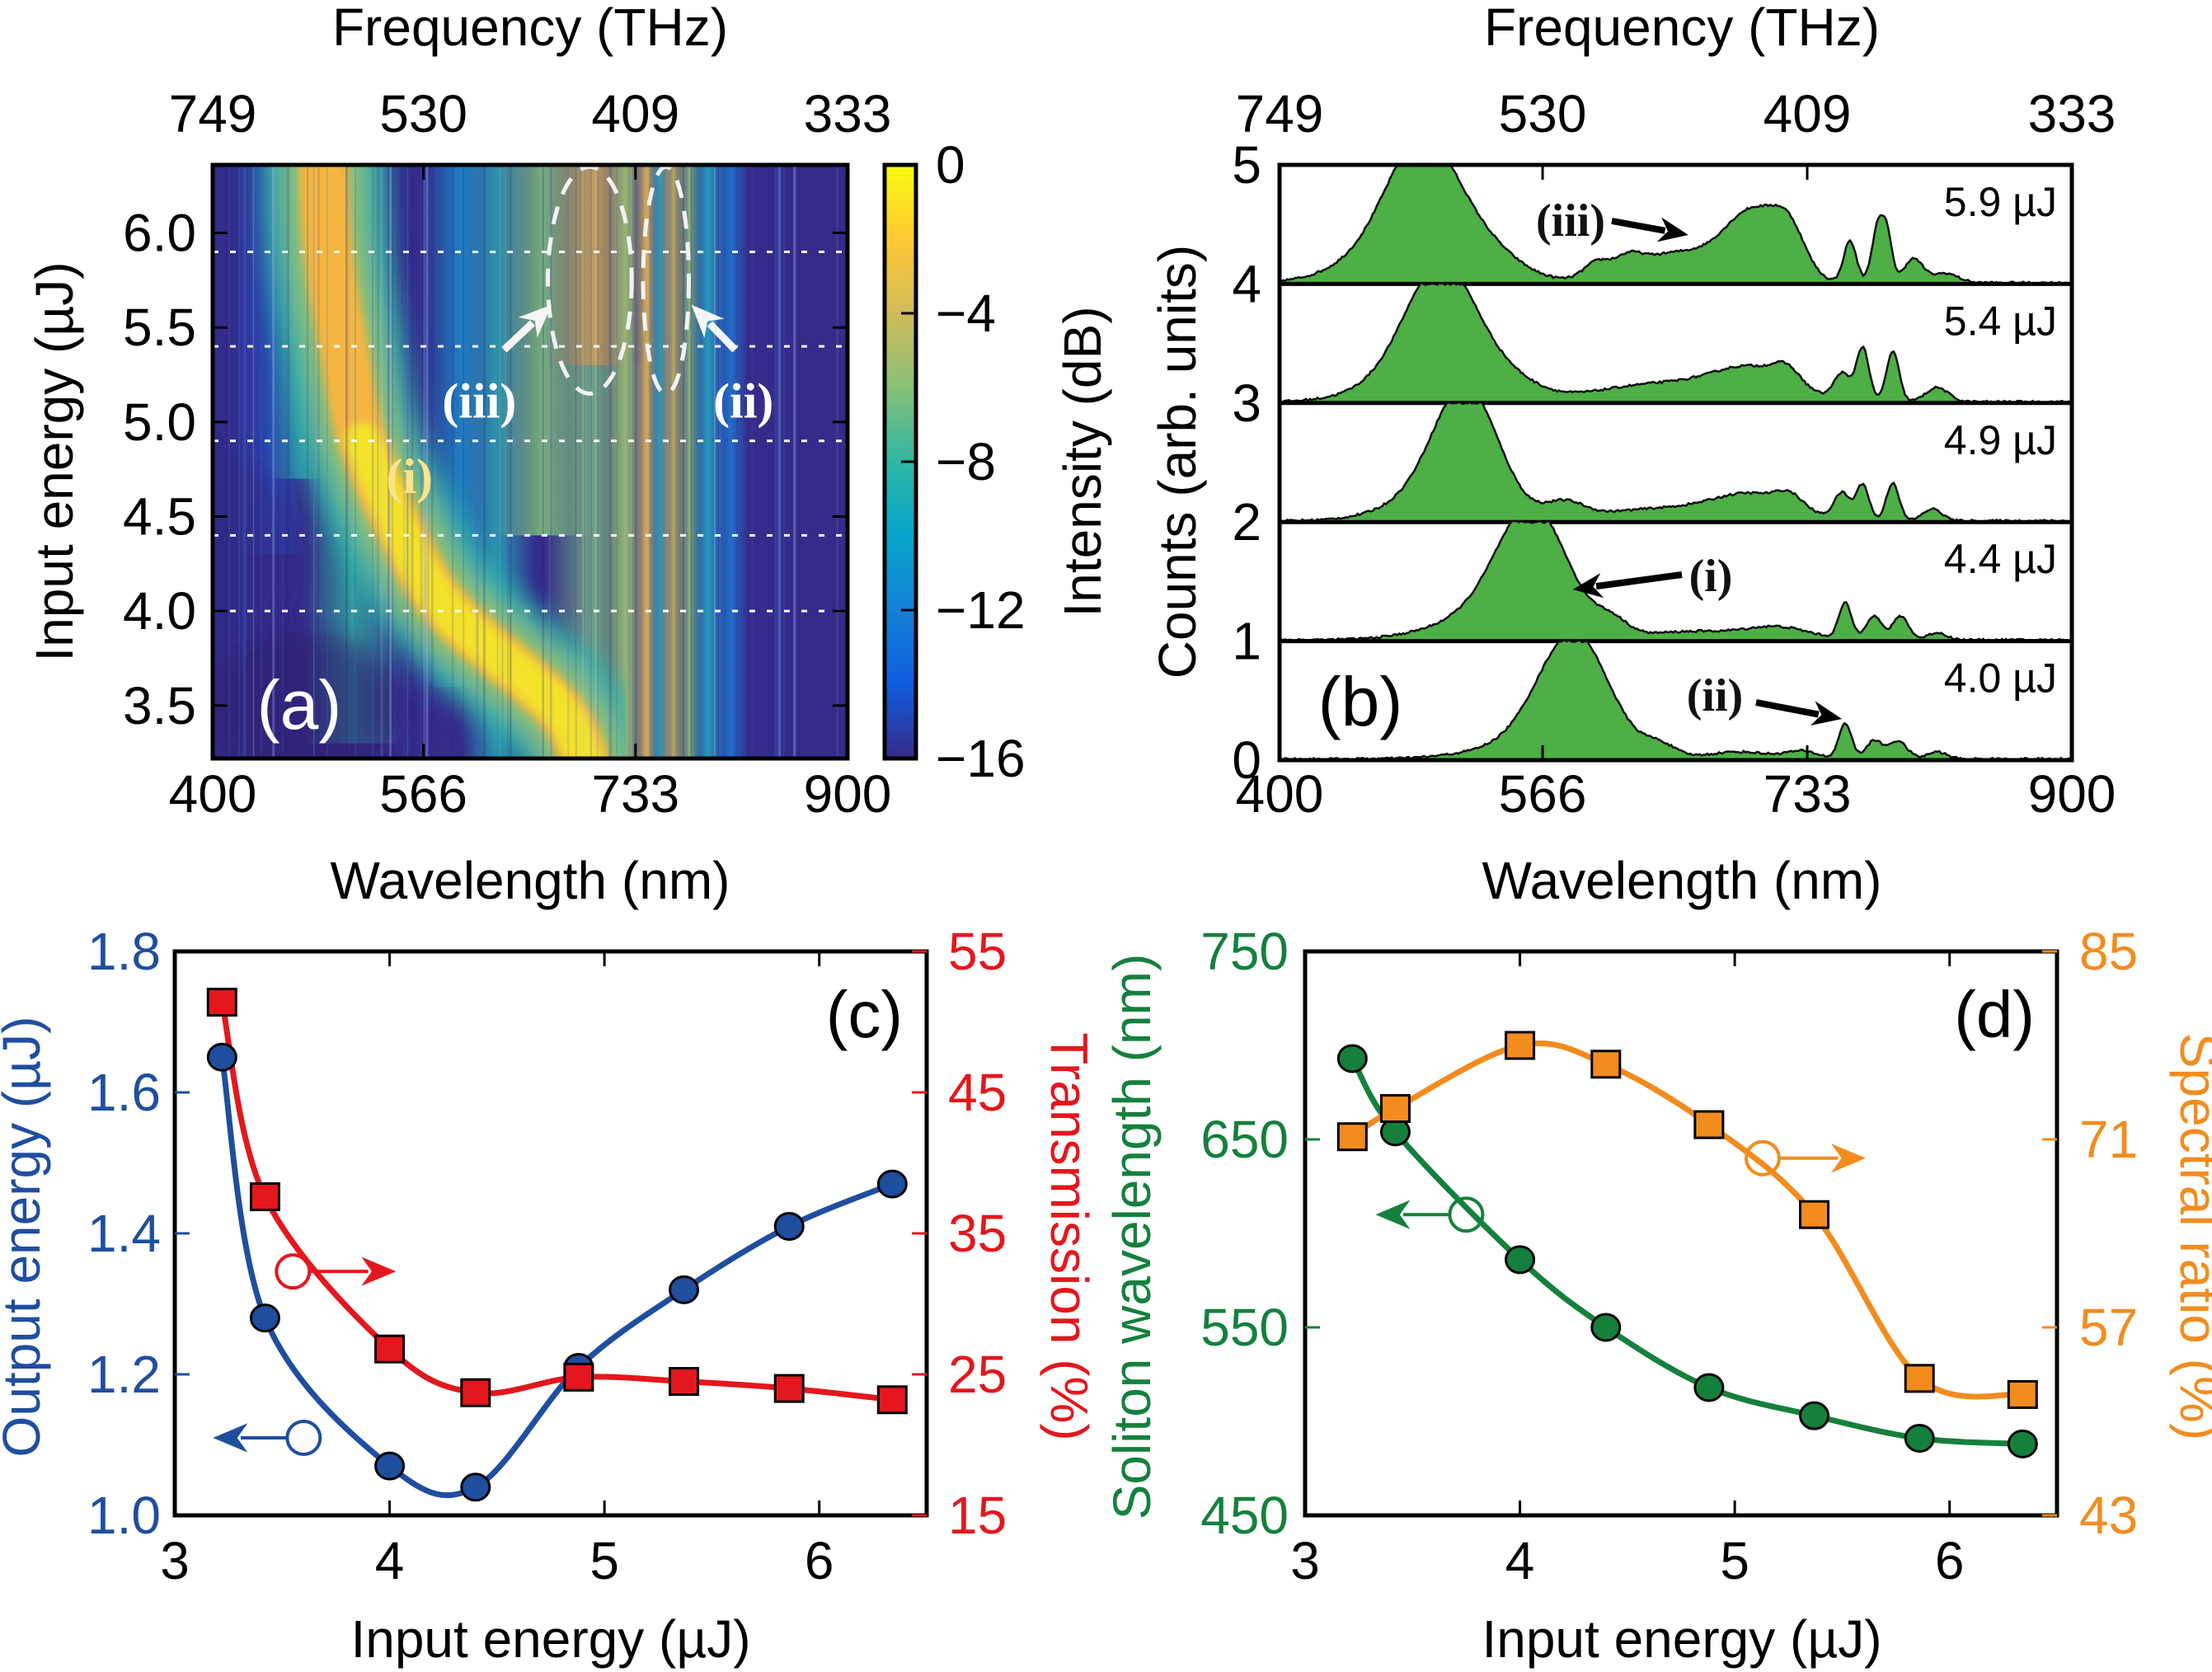 Image resolution: width=2212 pixels, height=1672 pixels. I want to click on y-tick-label: 1.2, so click(124, 1374).